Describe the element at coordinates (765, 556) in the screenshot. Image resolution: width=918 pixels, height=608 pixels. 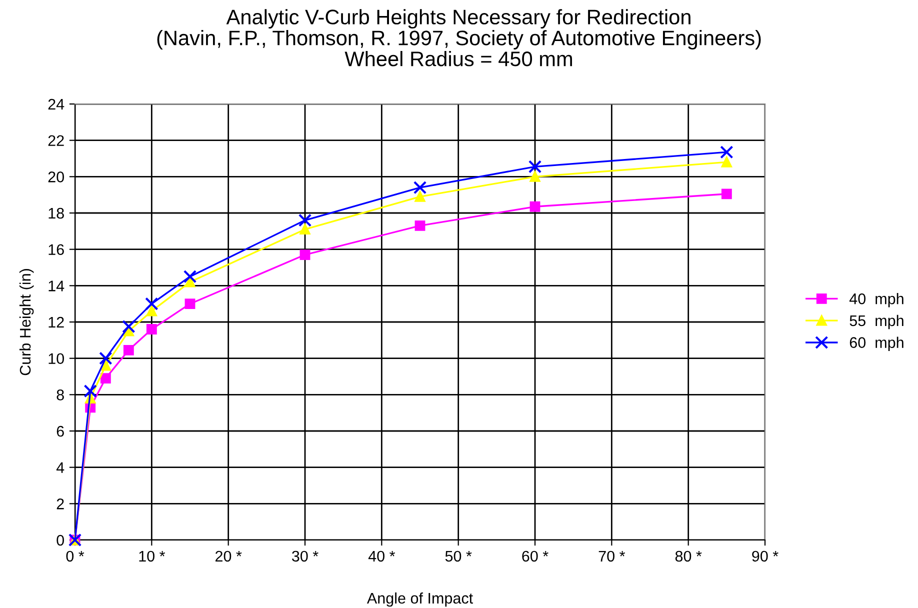
I see `x-tick-label: 90 *` at that location.